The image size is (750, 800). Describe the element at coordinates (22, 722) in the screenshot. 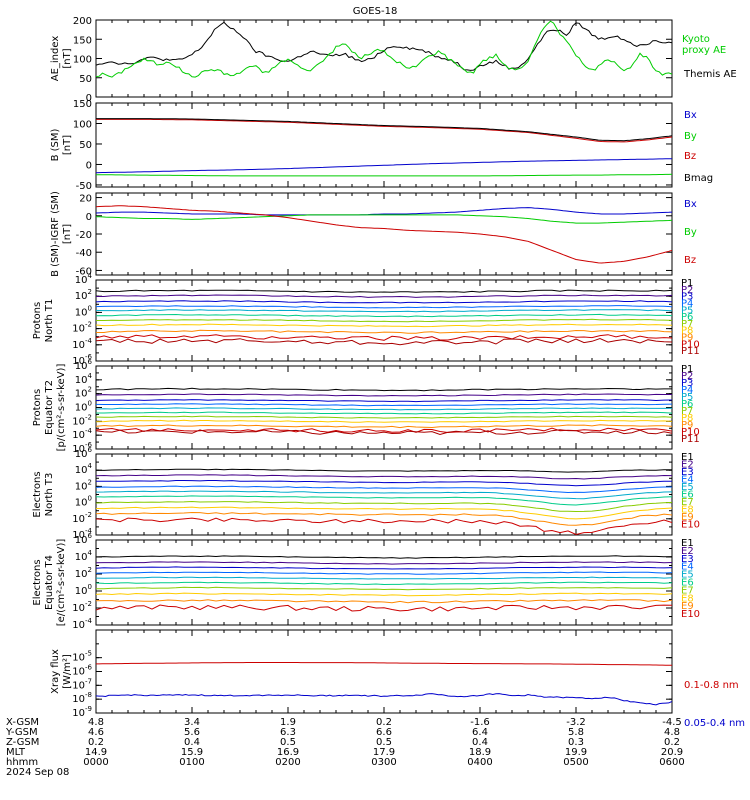

I see `ephemeris-row-label: X-GSM` at that location.